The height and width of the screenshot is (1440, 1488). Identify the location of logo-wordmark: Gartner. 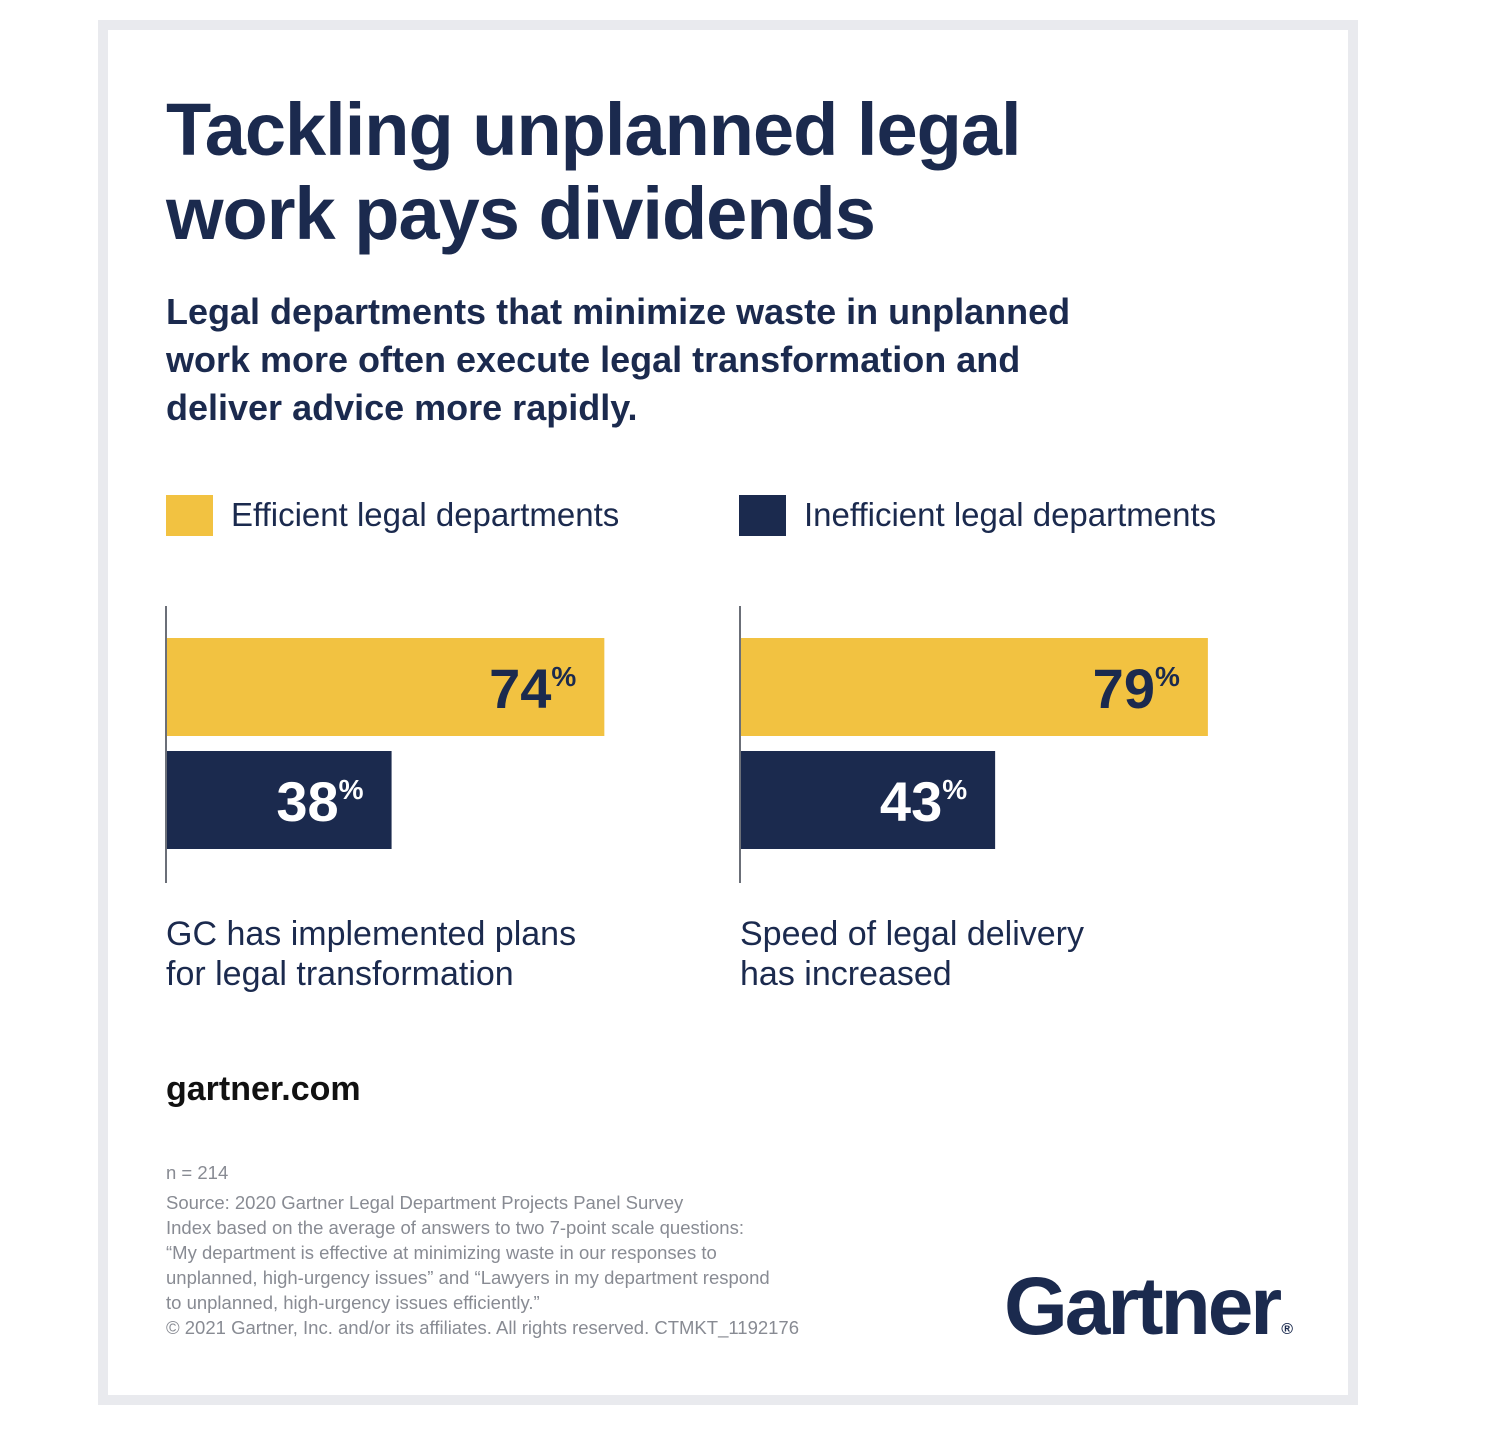
(1143, 1306).